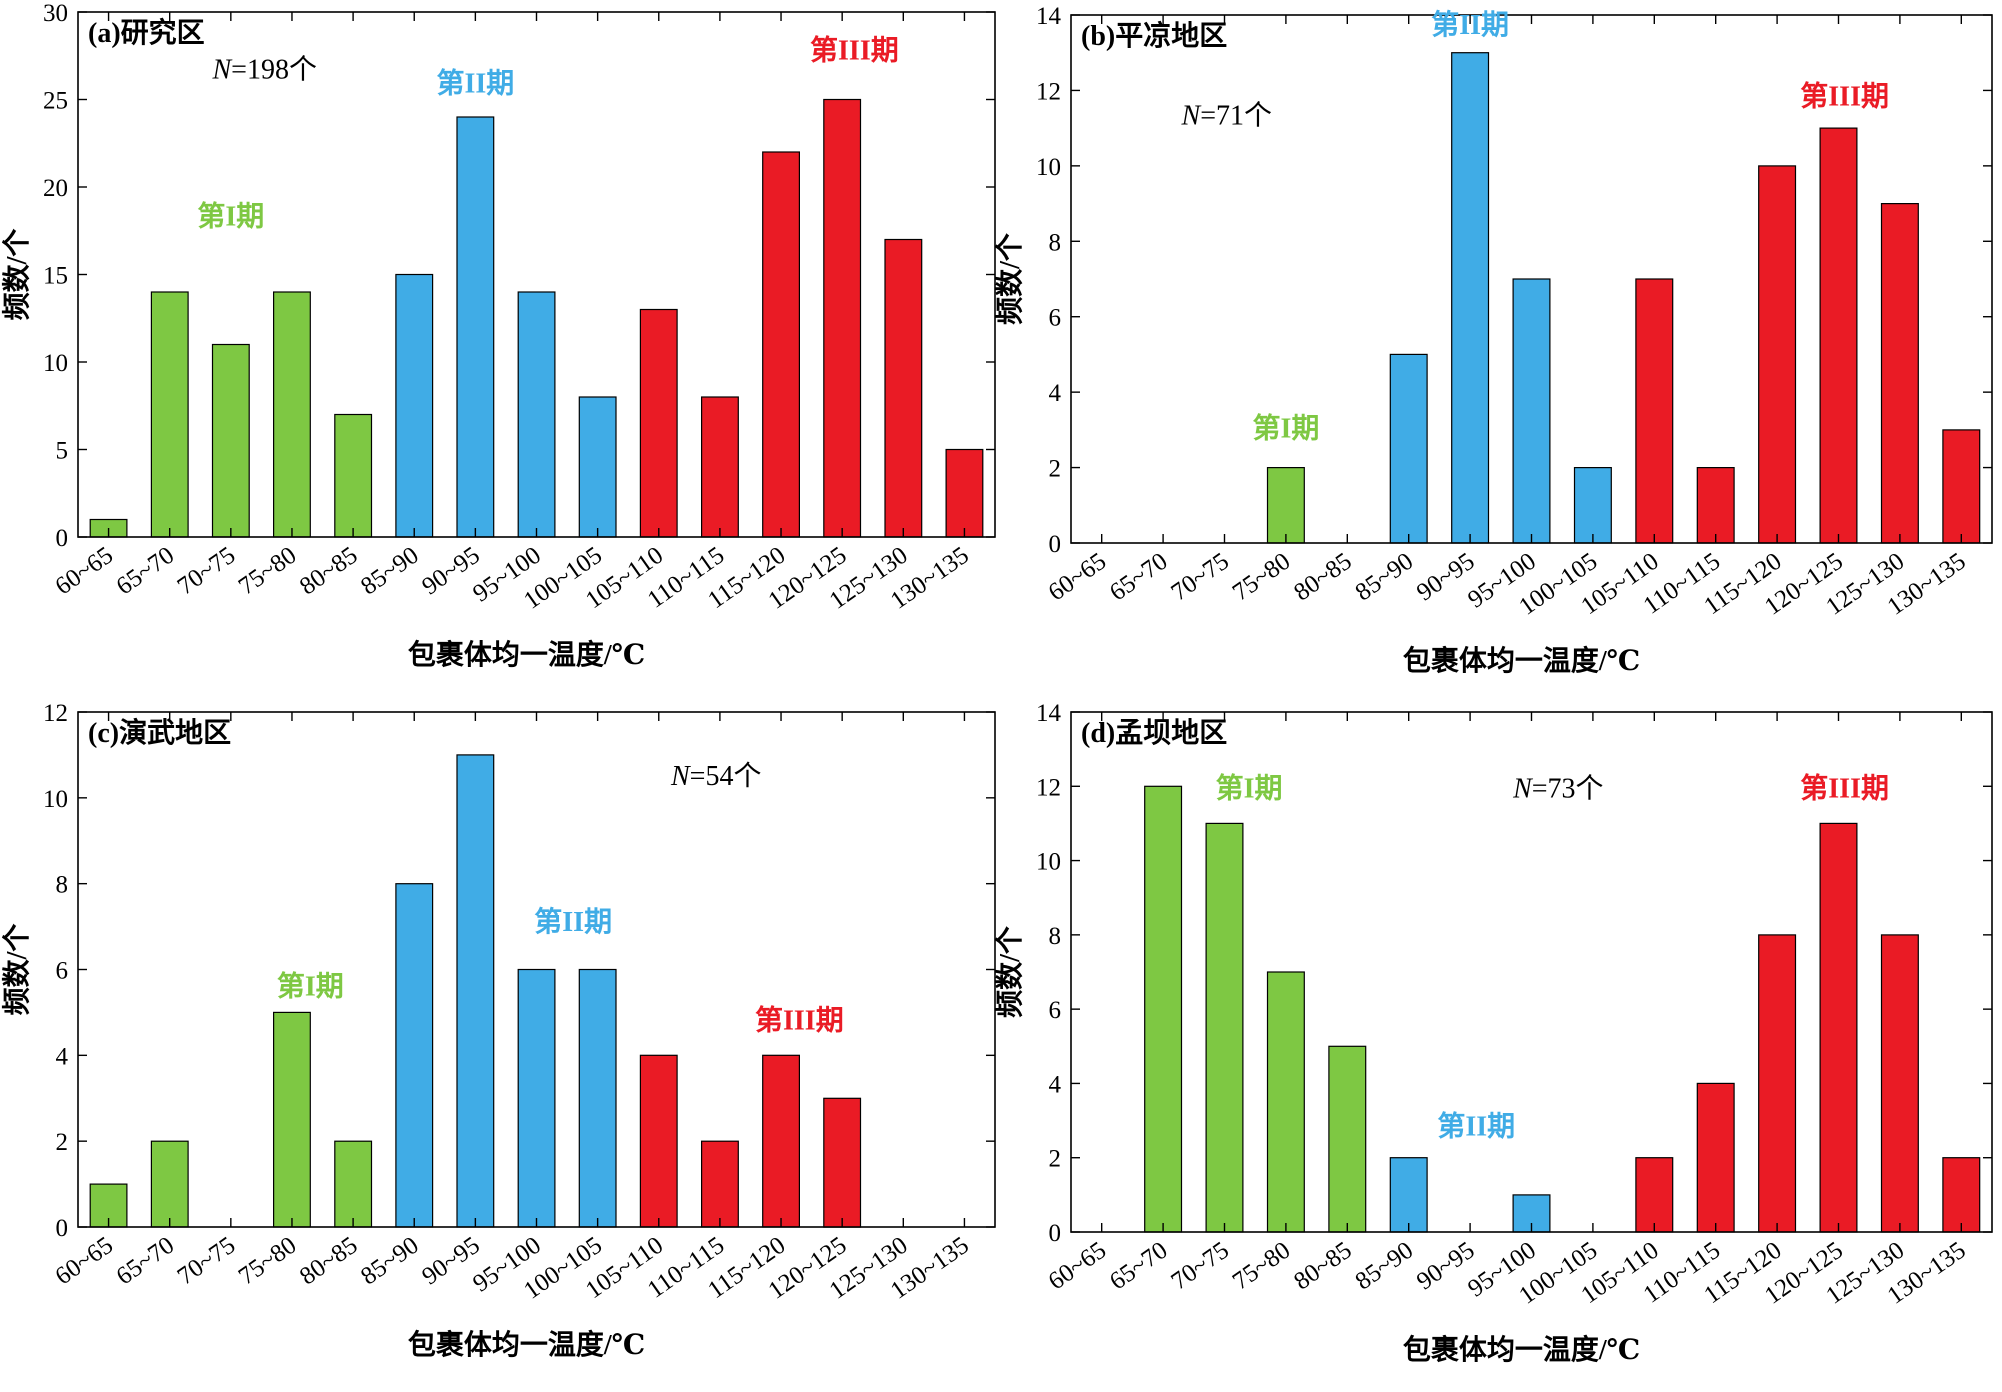  What do you see at coordinates (159, 732) in the screenshot?
I see `panel-title: (c)演武地区` at bounding box center [159, 732].